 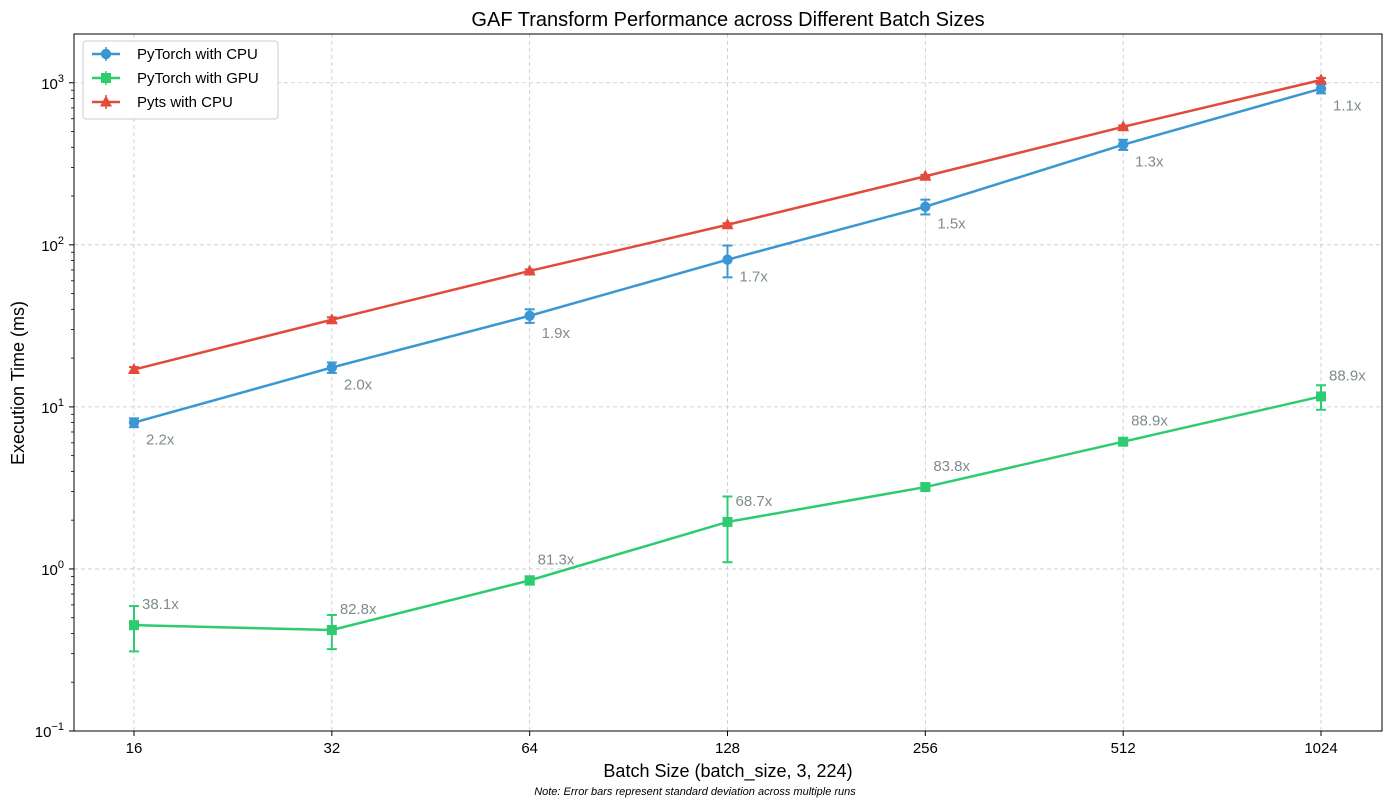 What do you see at coordinates (925, 748) in the screenshot?
I see `x-tick-label: 256` at bounding box center [925, 748].